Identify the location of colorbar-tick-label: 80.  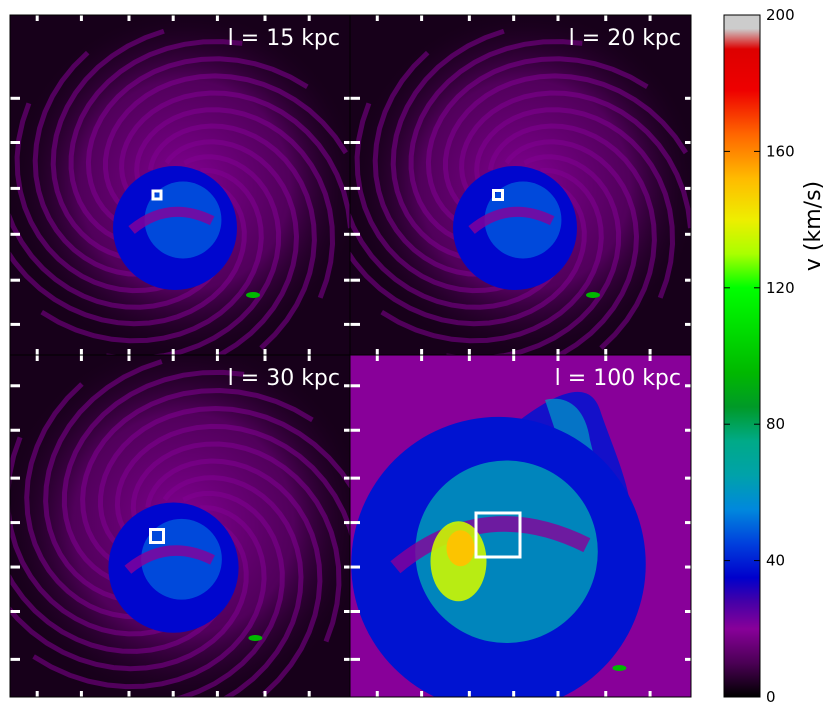
(775, 424).